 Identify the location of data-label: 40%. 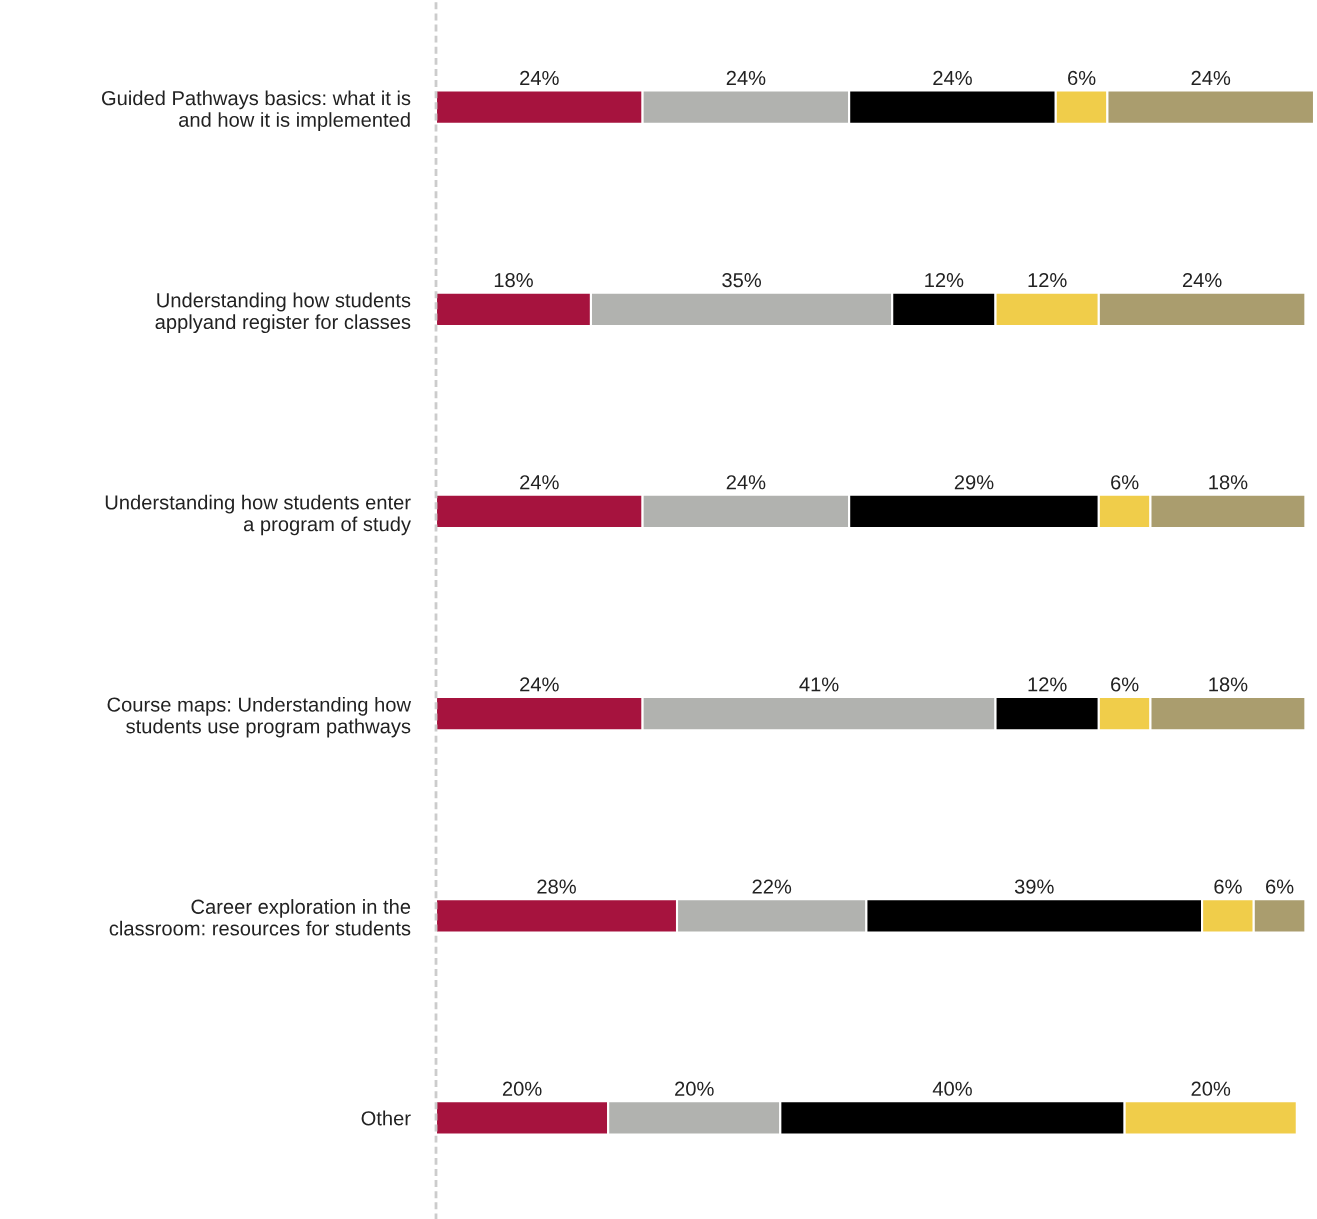
(952, 1088).